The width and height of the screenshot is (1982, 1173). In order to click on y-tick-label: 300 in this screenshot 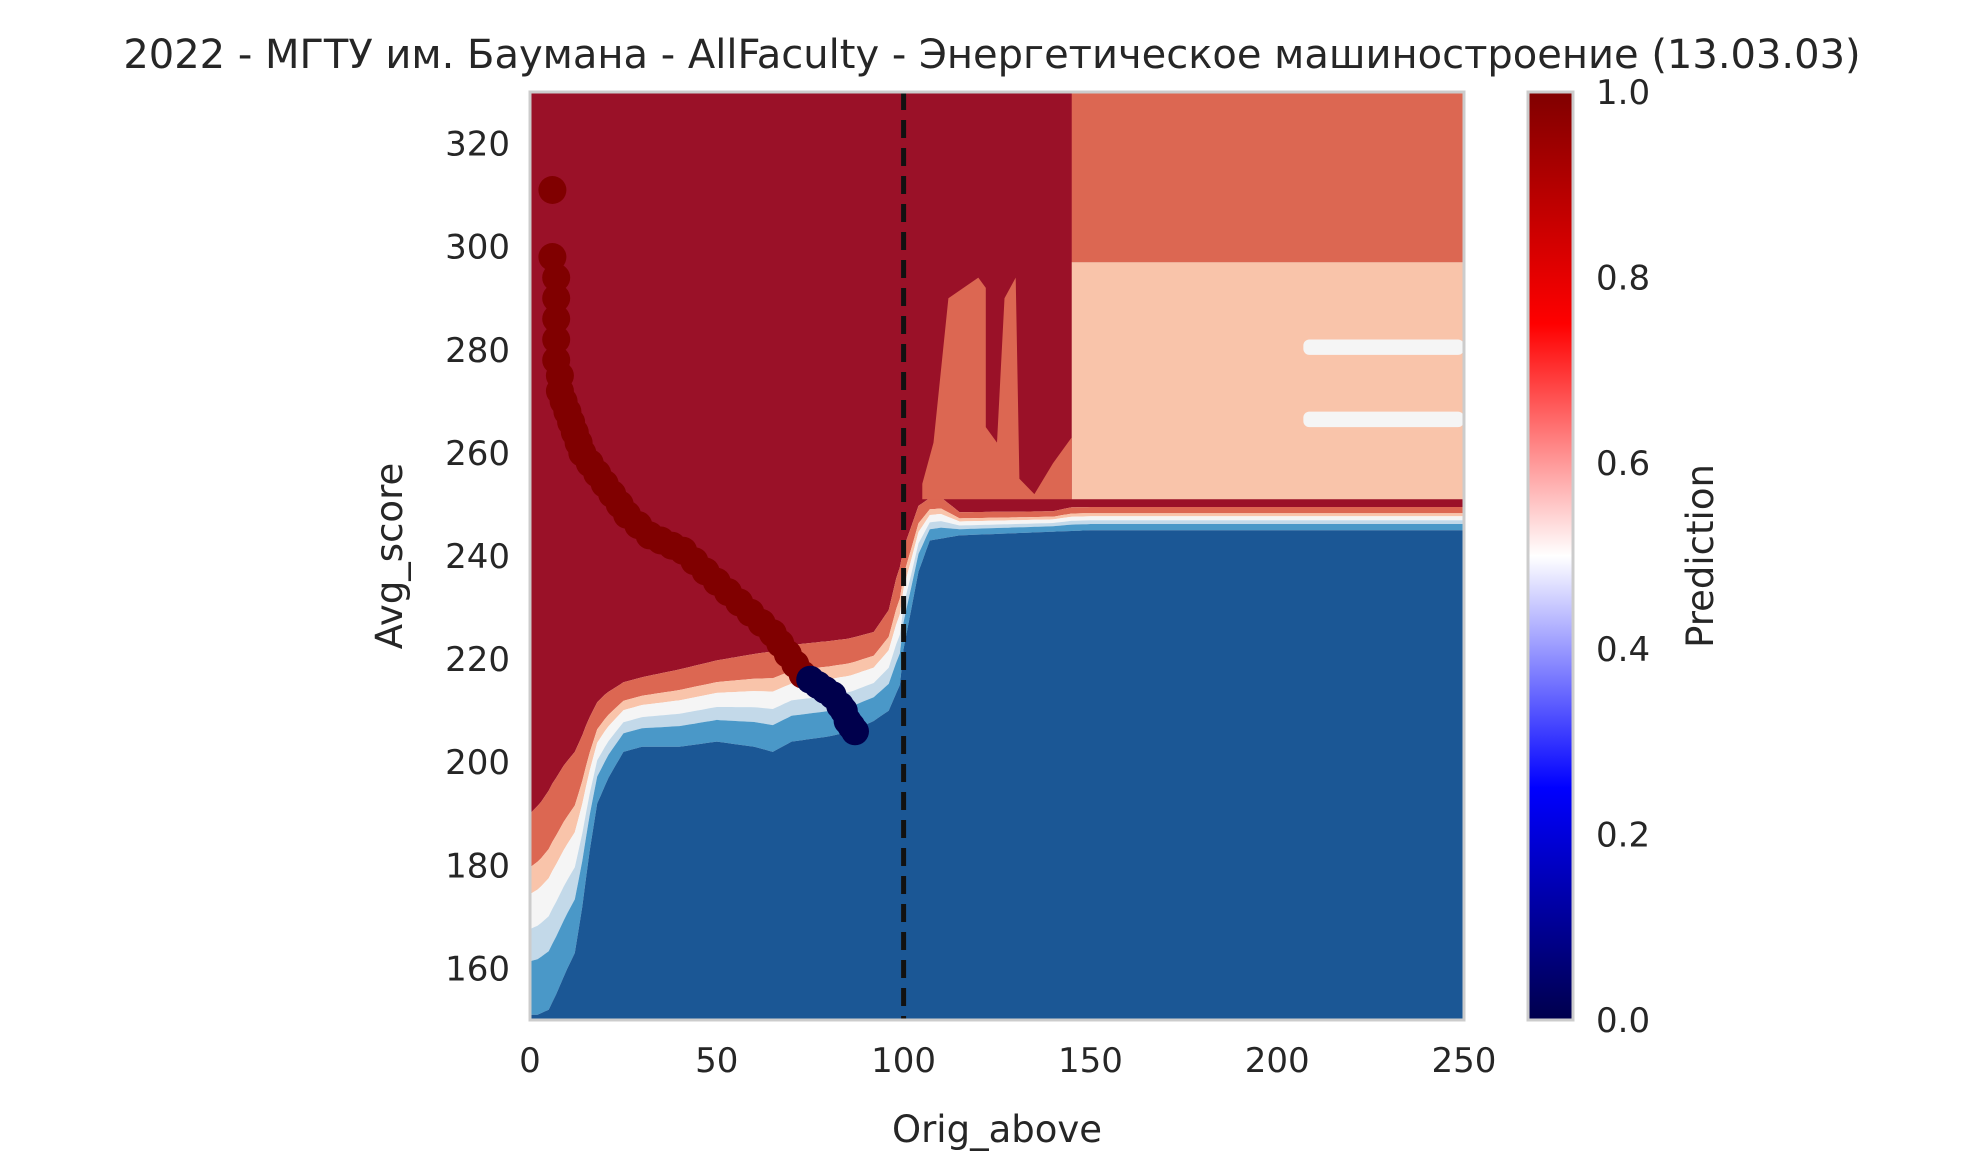, I will do `click(477, 248)`.